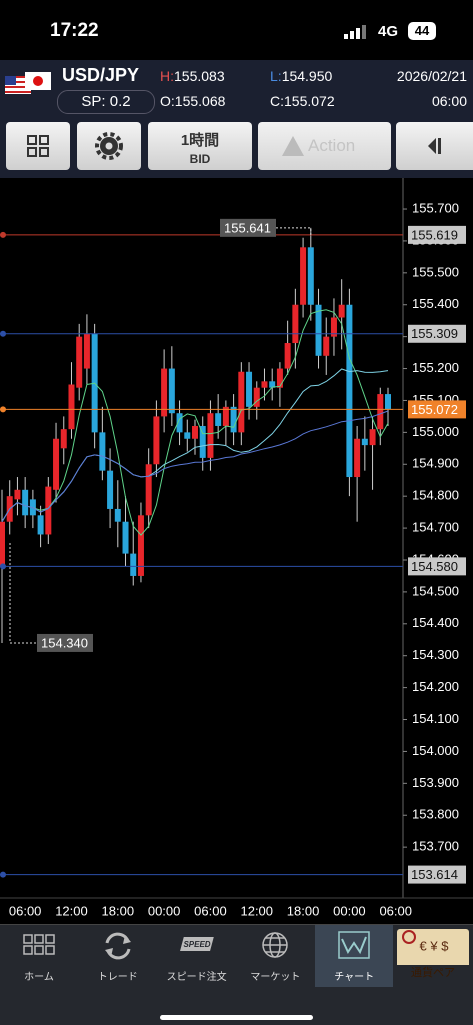 Image resolution: width=473 pixels, height=1025 pixels. Describe the element at coordinates (196, 977) in the screenshot. I see `nav-label: スピード注文` at that location.